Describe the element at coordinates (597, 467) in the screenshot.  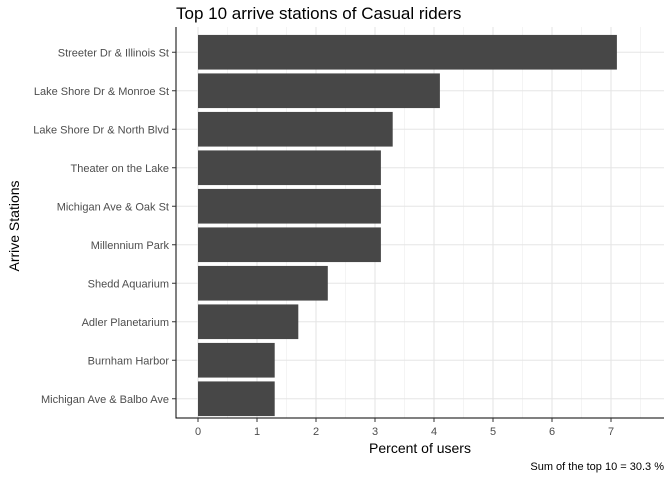
I see `chart-caption: Sum of the top 10 = 30.3 %` at that location.